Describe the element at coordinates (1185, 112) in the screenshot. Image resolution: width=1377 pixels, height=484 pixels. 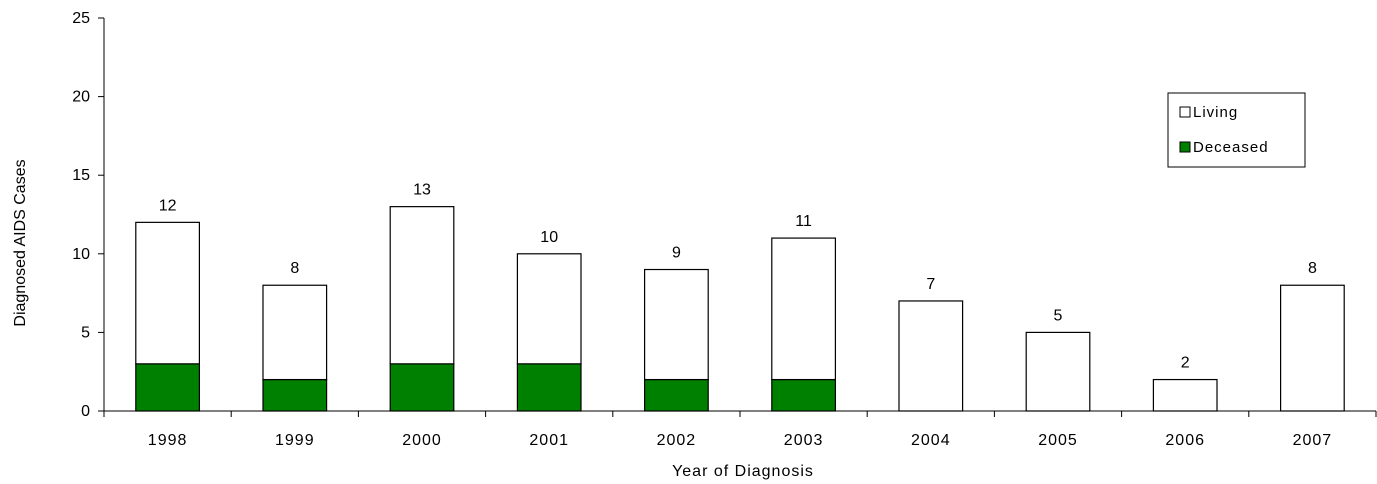
I see `legend-swatch-living` at that location.